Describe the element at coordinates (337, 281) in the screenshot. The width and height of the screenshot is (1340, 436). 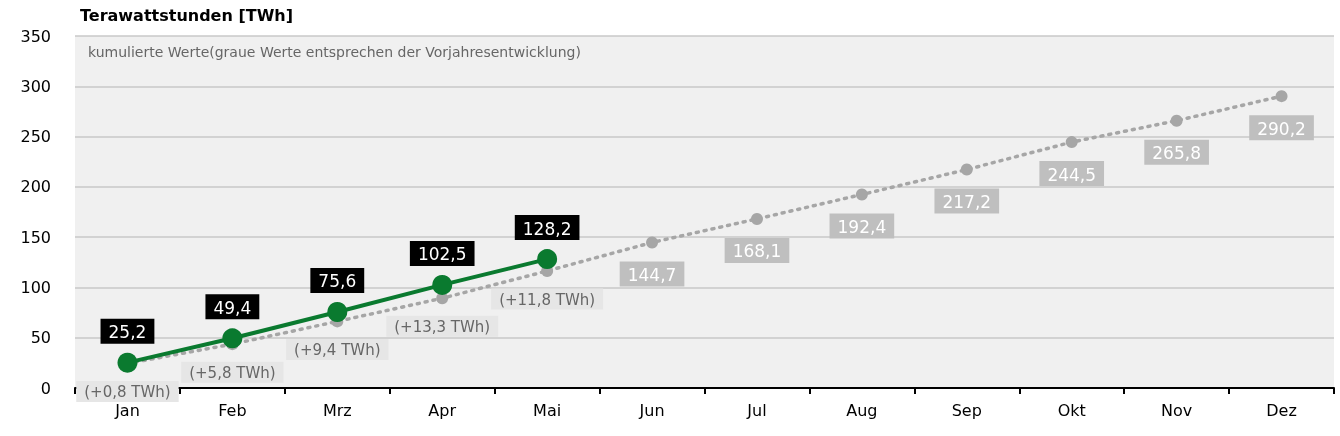
I see `data-label: 75,6` at that location.